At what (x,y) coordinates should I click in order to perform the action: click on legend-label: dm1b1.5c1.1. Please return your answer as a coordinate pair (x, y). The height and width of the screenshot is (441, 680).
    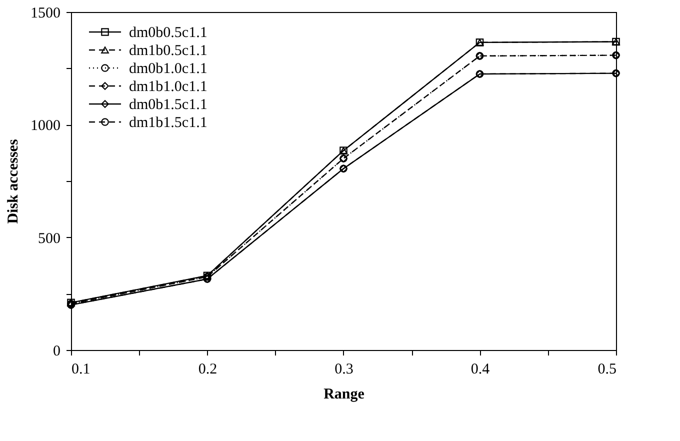
    Looking at the image, I should click on (168, 123).